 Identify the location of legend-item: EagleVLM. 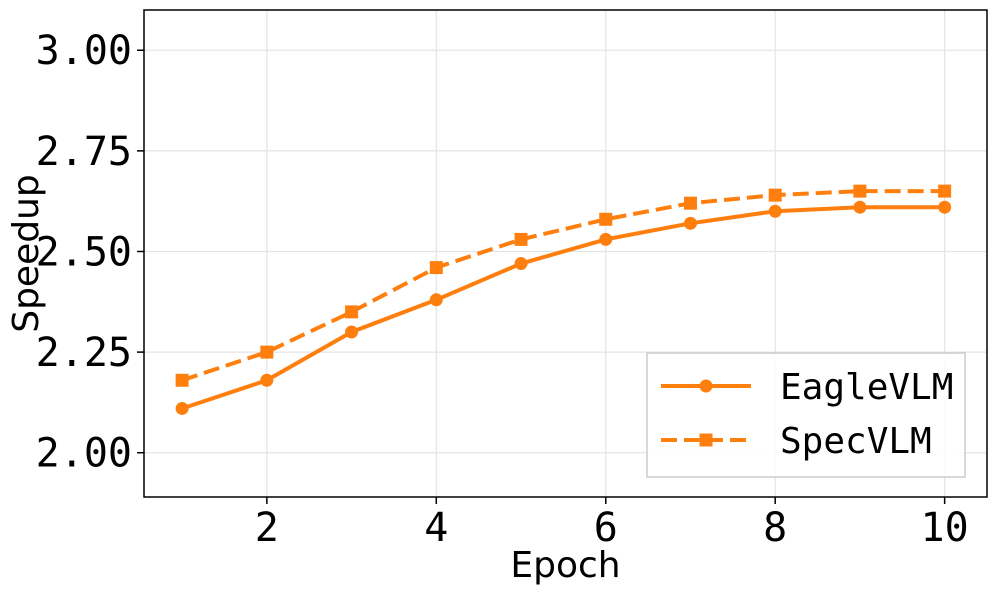
(807, 387).